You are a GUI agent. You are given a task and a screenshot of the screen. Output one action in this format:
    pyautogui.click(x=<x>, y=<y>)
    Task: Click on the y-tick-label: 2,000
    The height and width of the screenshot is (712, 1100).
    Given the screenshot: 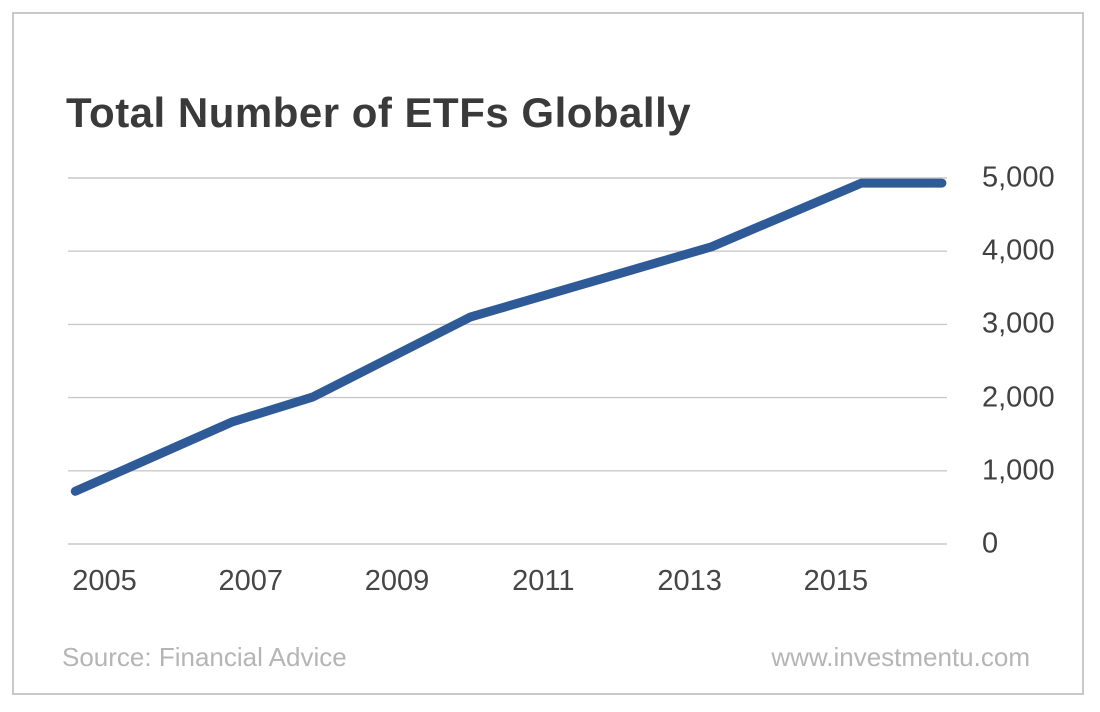 What is the action you would take?
    pyautogui.click(x=1018, y=397)
    